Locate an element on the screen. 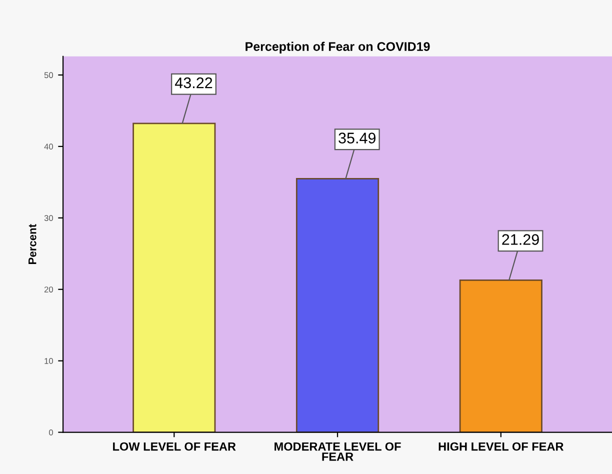 This screenshot has height=474, width=612. x-tick-label: LOW LEVEL OF FEAR is located at coordinates (174, 446).